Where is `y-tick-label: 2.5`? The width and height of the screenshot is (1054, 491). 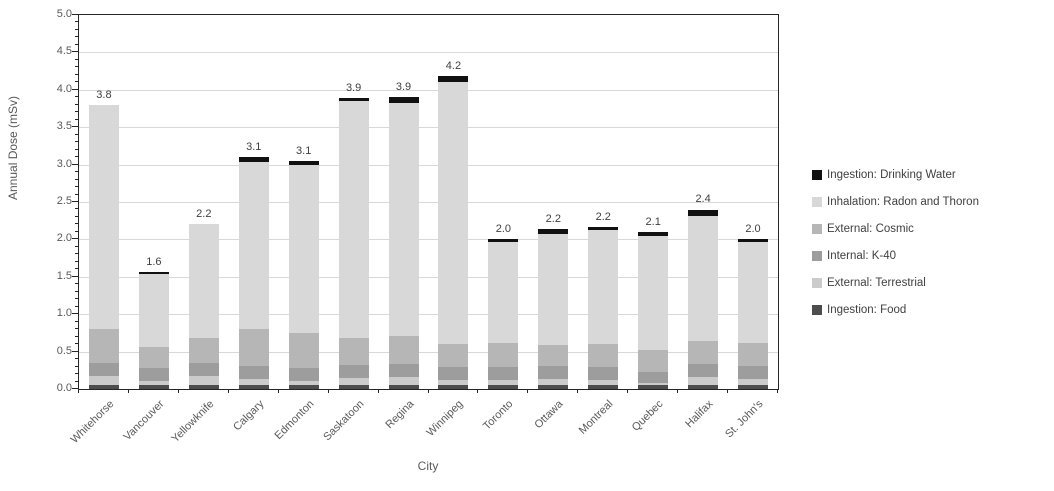
y-tick-label: 2.5 is located at coordinates (64, 201).